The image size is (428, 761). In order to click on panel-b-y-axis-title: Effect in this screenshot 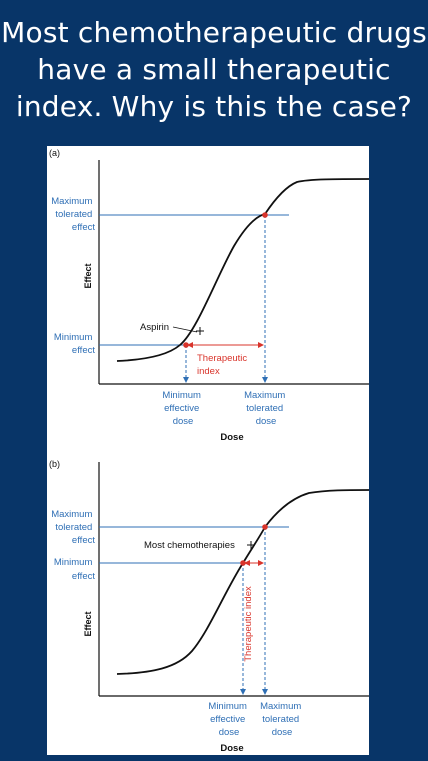, I will do `click(88, 623)`.